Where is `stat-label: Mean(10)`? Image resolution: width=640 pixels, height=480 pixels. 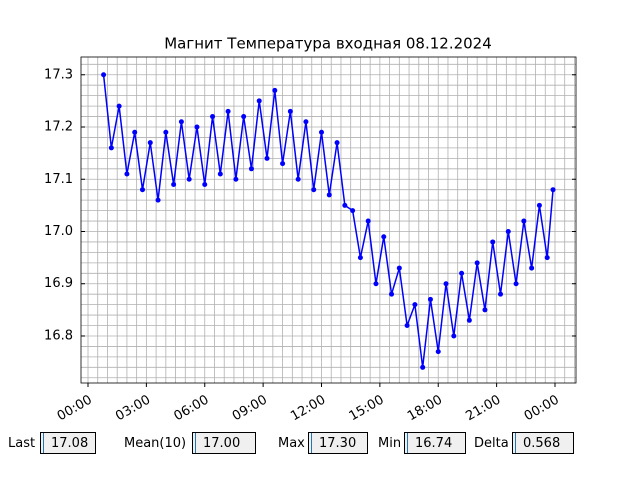 stat-label: Mean(10) is located at coordinates (155, 443).